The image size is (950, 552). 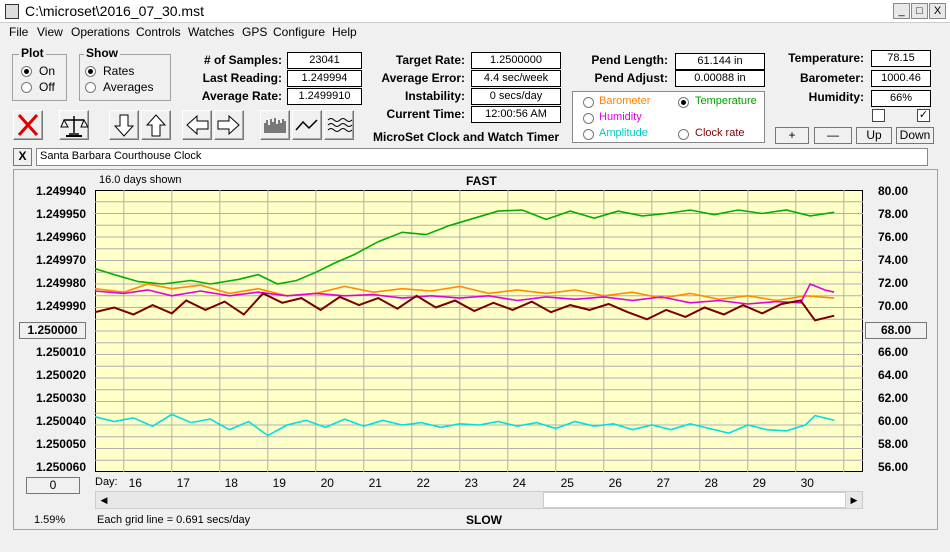 What do you see at coordinates (892, 467) in the screenshot?
I see `right-tick-label: 56.00` at bounding box center [892, 467].